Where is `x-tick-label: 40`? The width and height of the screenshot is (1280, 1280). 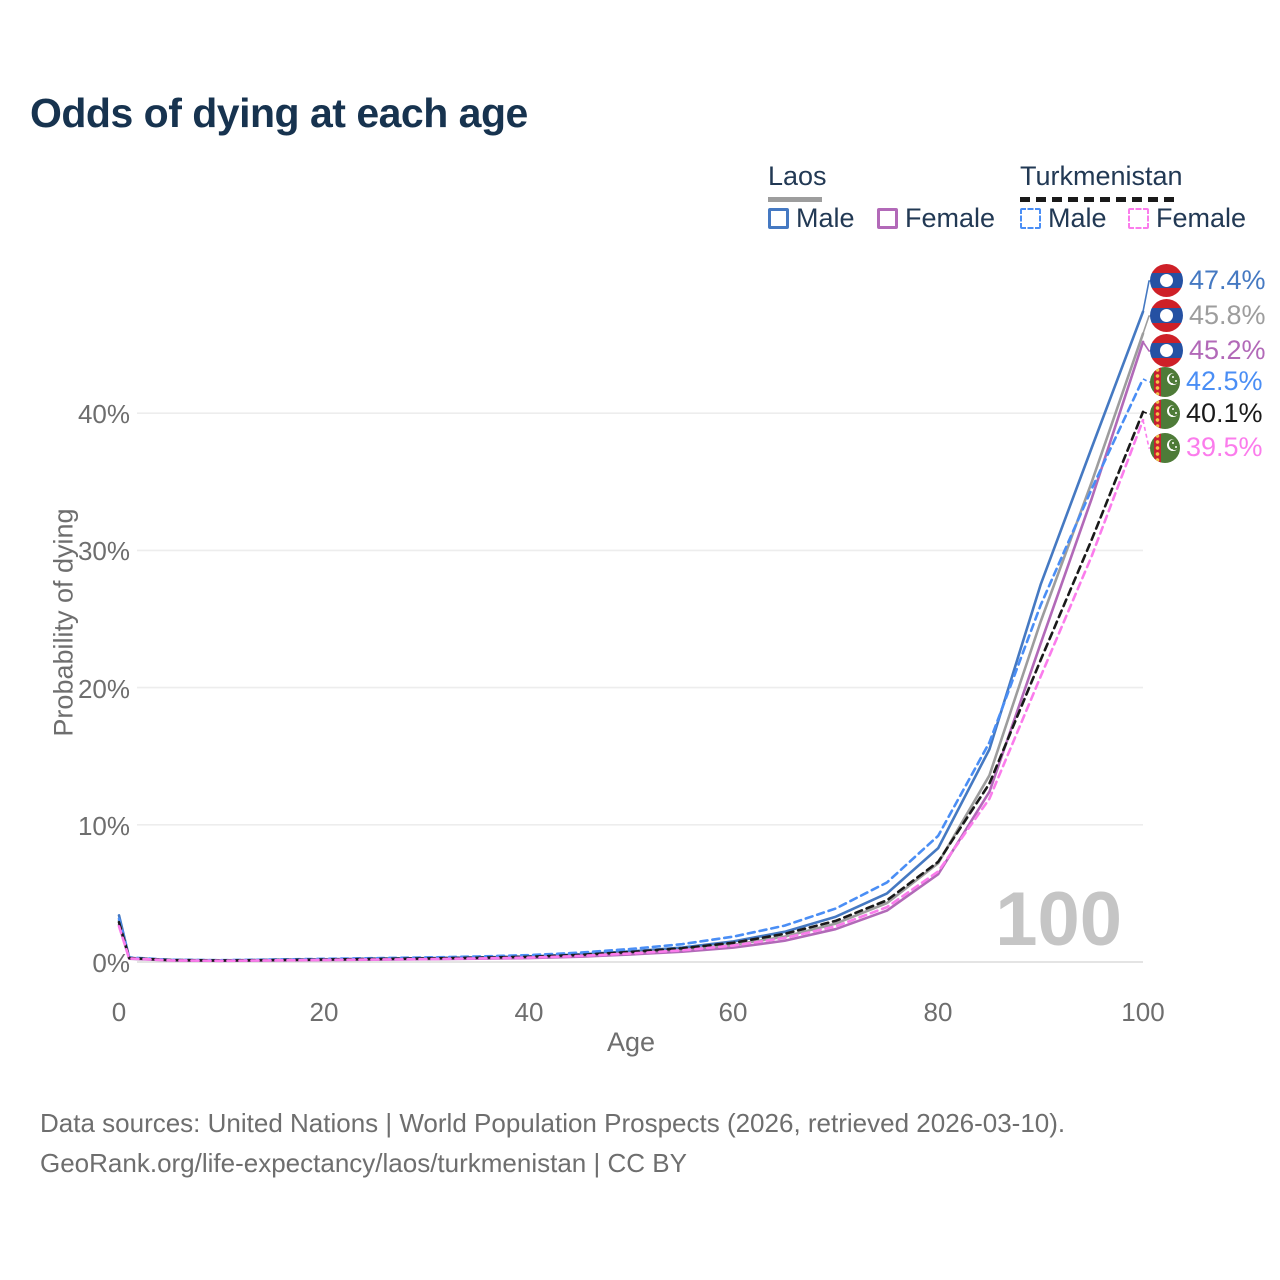
x-tick-label: 40 is located at coordinates (529, 1012).